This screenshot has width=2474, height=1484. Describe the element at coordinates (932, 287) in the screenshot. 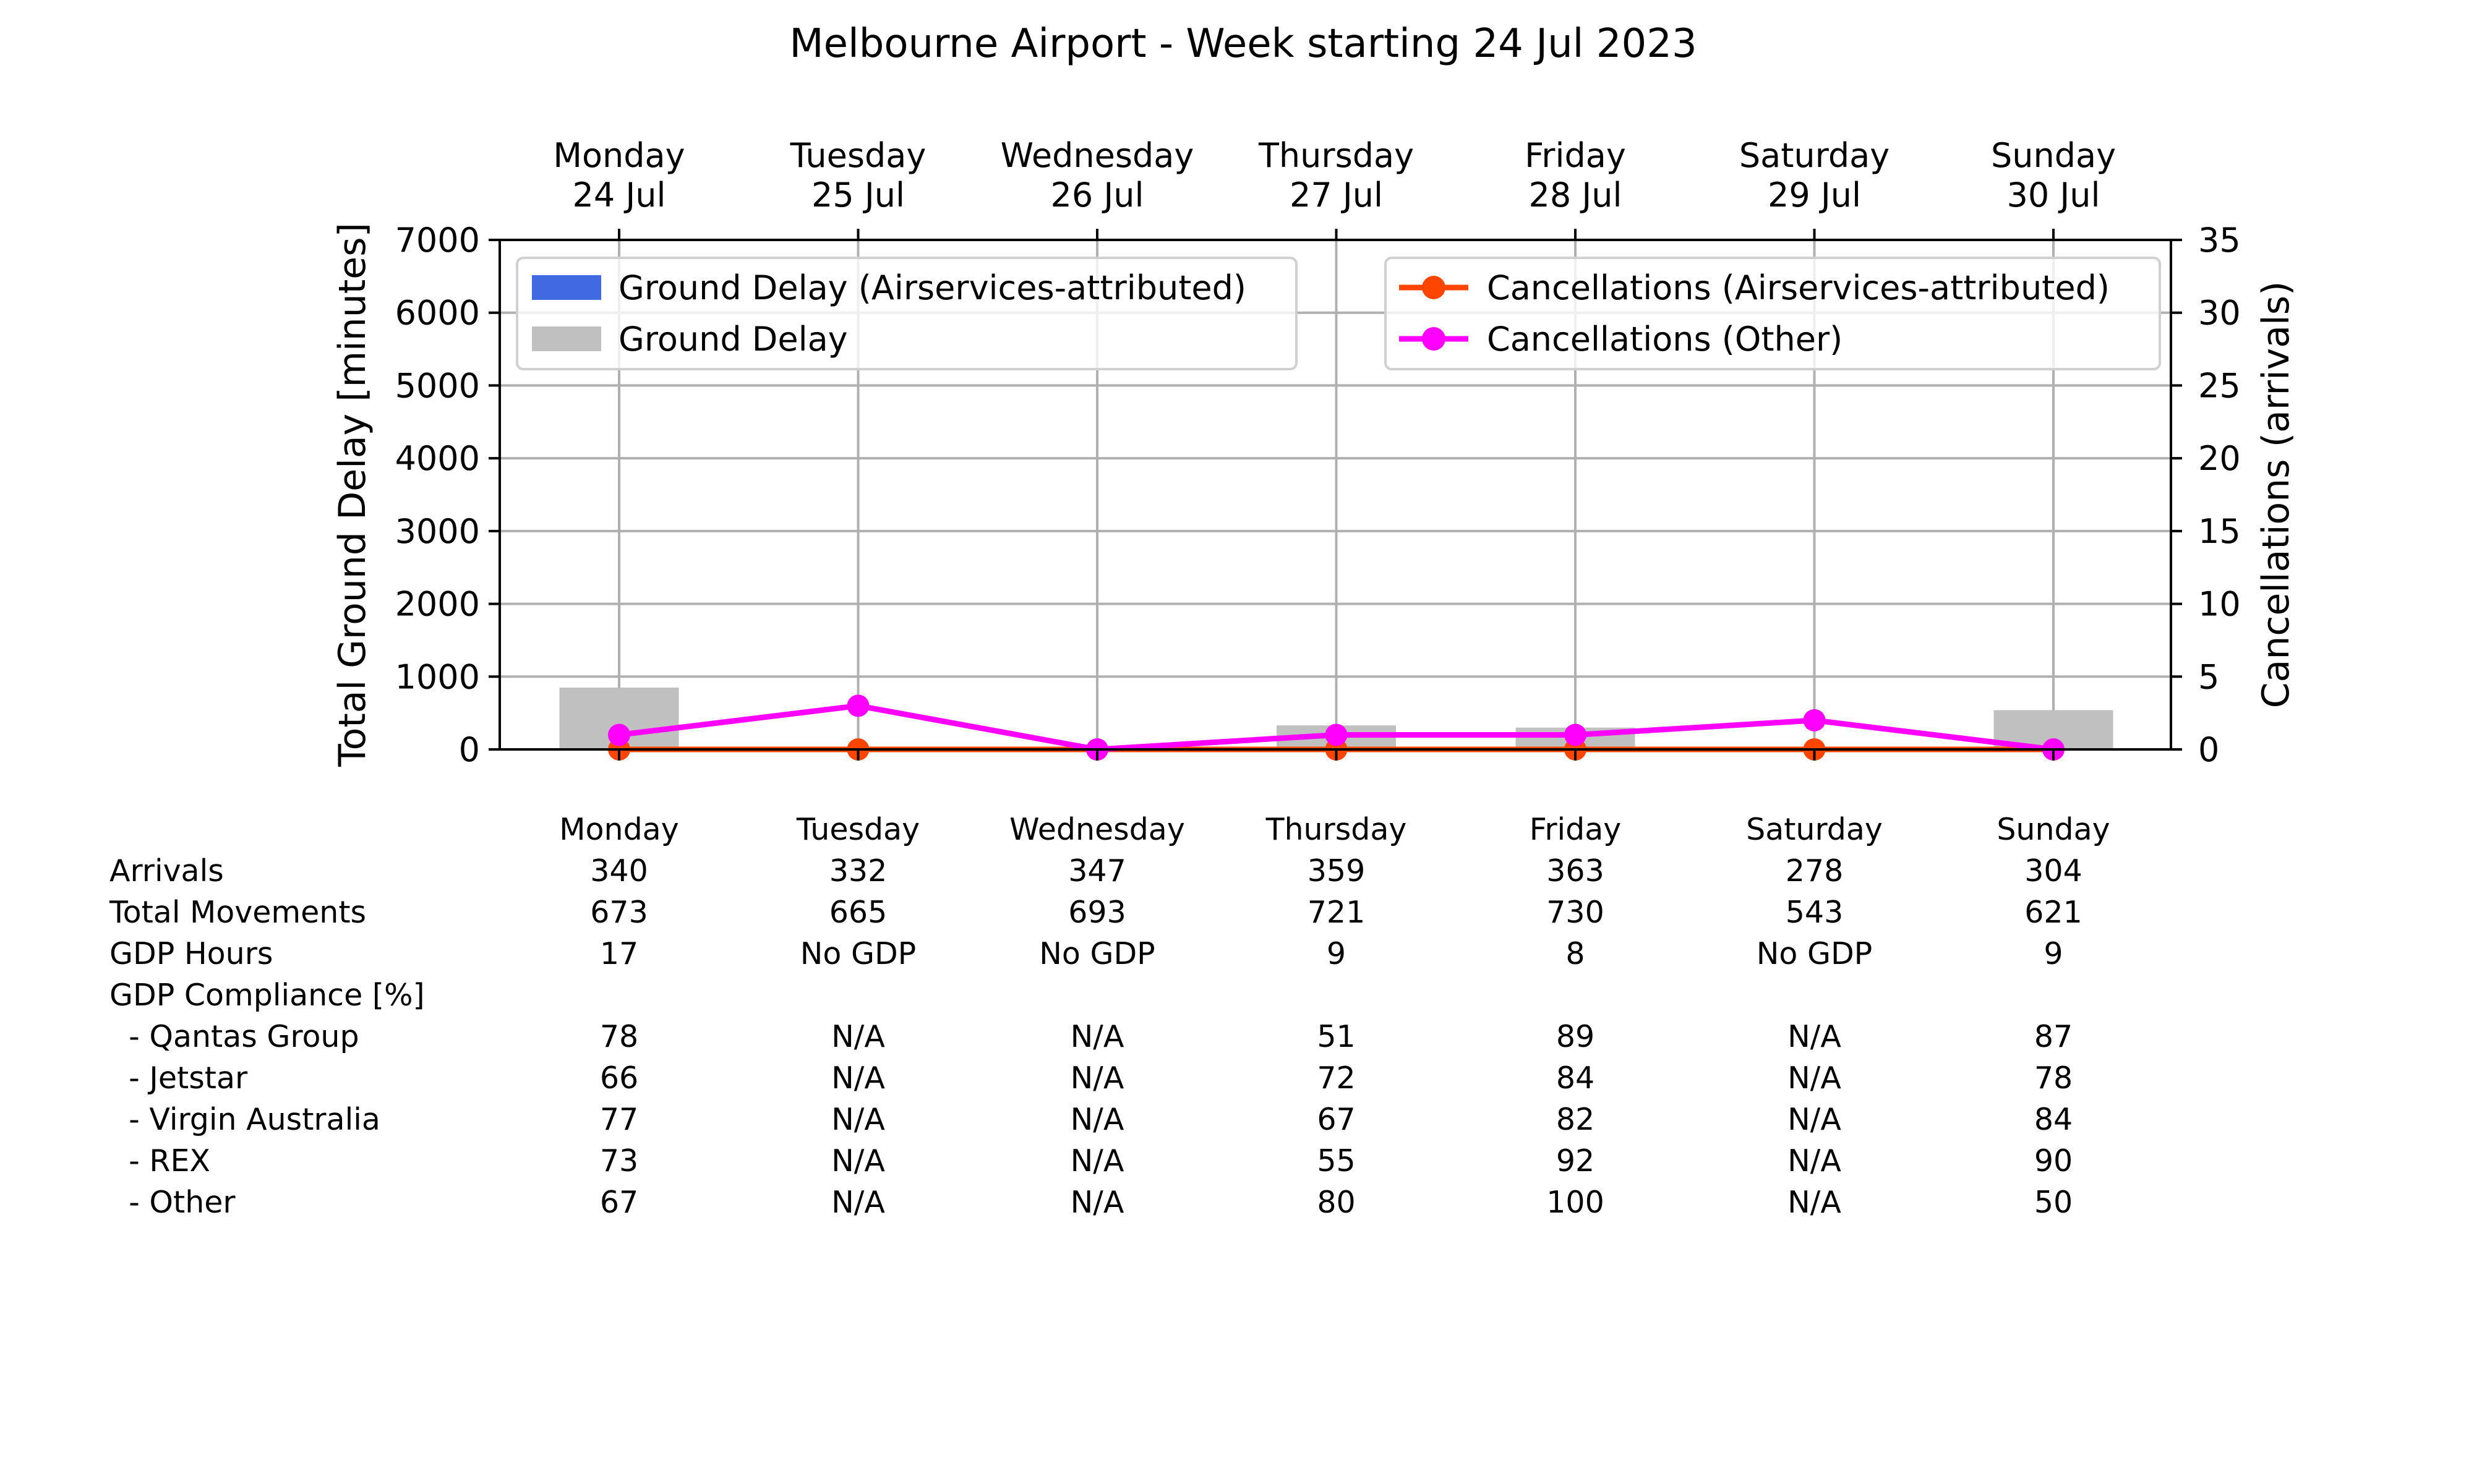

I see `legend-ground-delay-label-0: Ground Delay (Airservices-attributed)` at that location.